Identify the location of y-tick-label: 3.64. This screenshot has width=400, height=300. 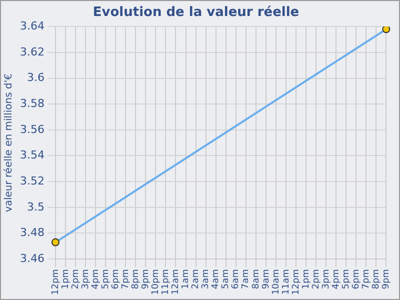
(32, 25).